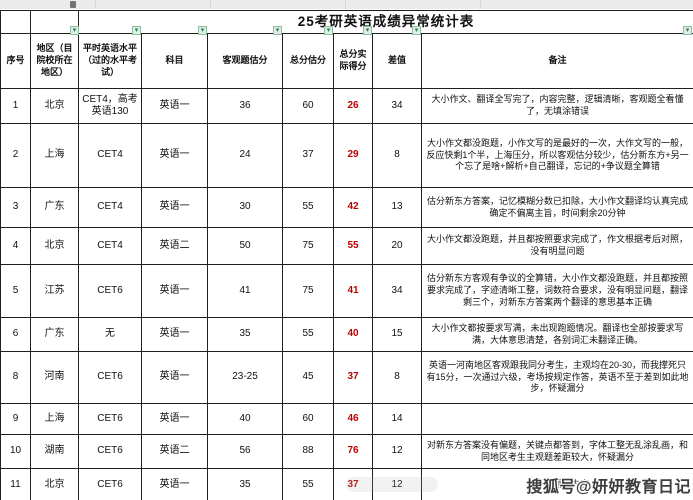 This screenshot has height=500, width=693. What do you see at coordinates (353, 246) in the screenshot?
I see `cell-actual: 55` at bounding box center [353, 246].